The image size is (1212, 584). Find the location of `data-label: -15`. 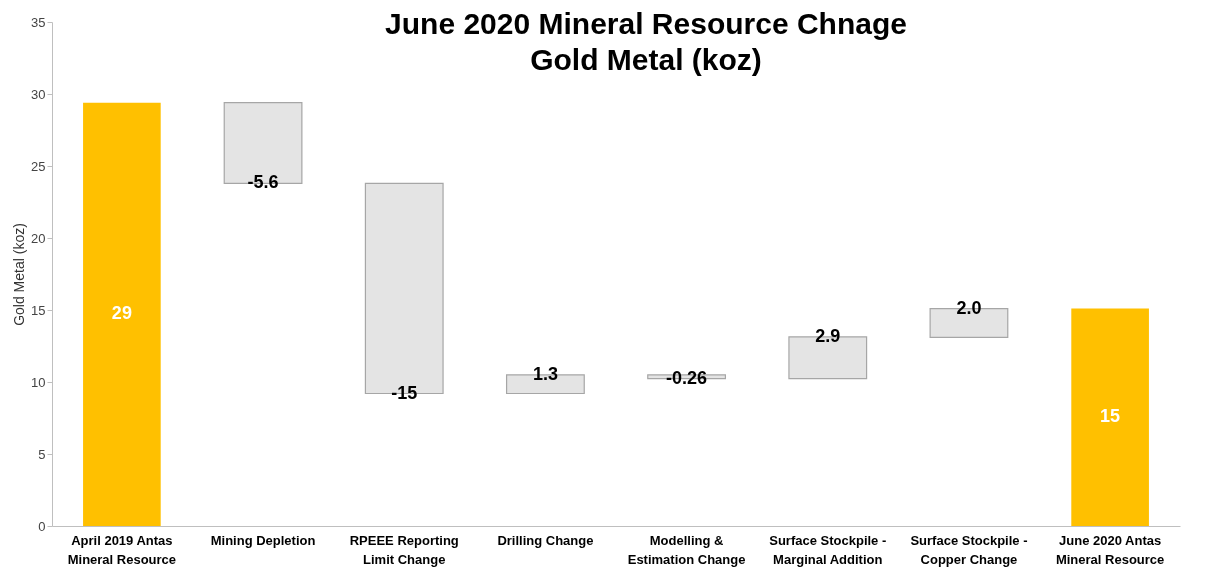

data-label: -15 is located at coordinates (404, 392).